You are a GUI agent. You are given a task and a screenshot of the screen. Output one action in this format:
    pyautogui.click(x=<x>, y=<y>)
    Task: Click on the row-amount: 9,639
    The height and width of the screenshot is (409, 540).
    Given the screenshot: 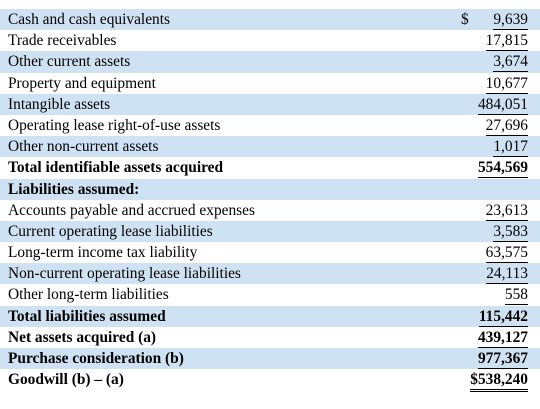 What is the action you would take?
    pyautogui.click(x=510, y=20)
    